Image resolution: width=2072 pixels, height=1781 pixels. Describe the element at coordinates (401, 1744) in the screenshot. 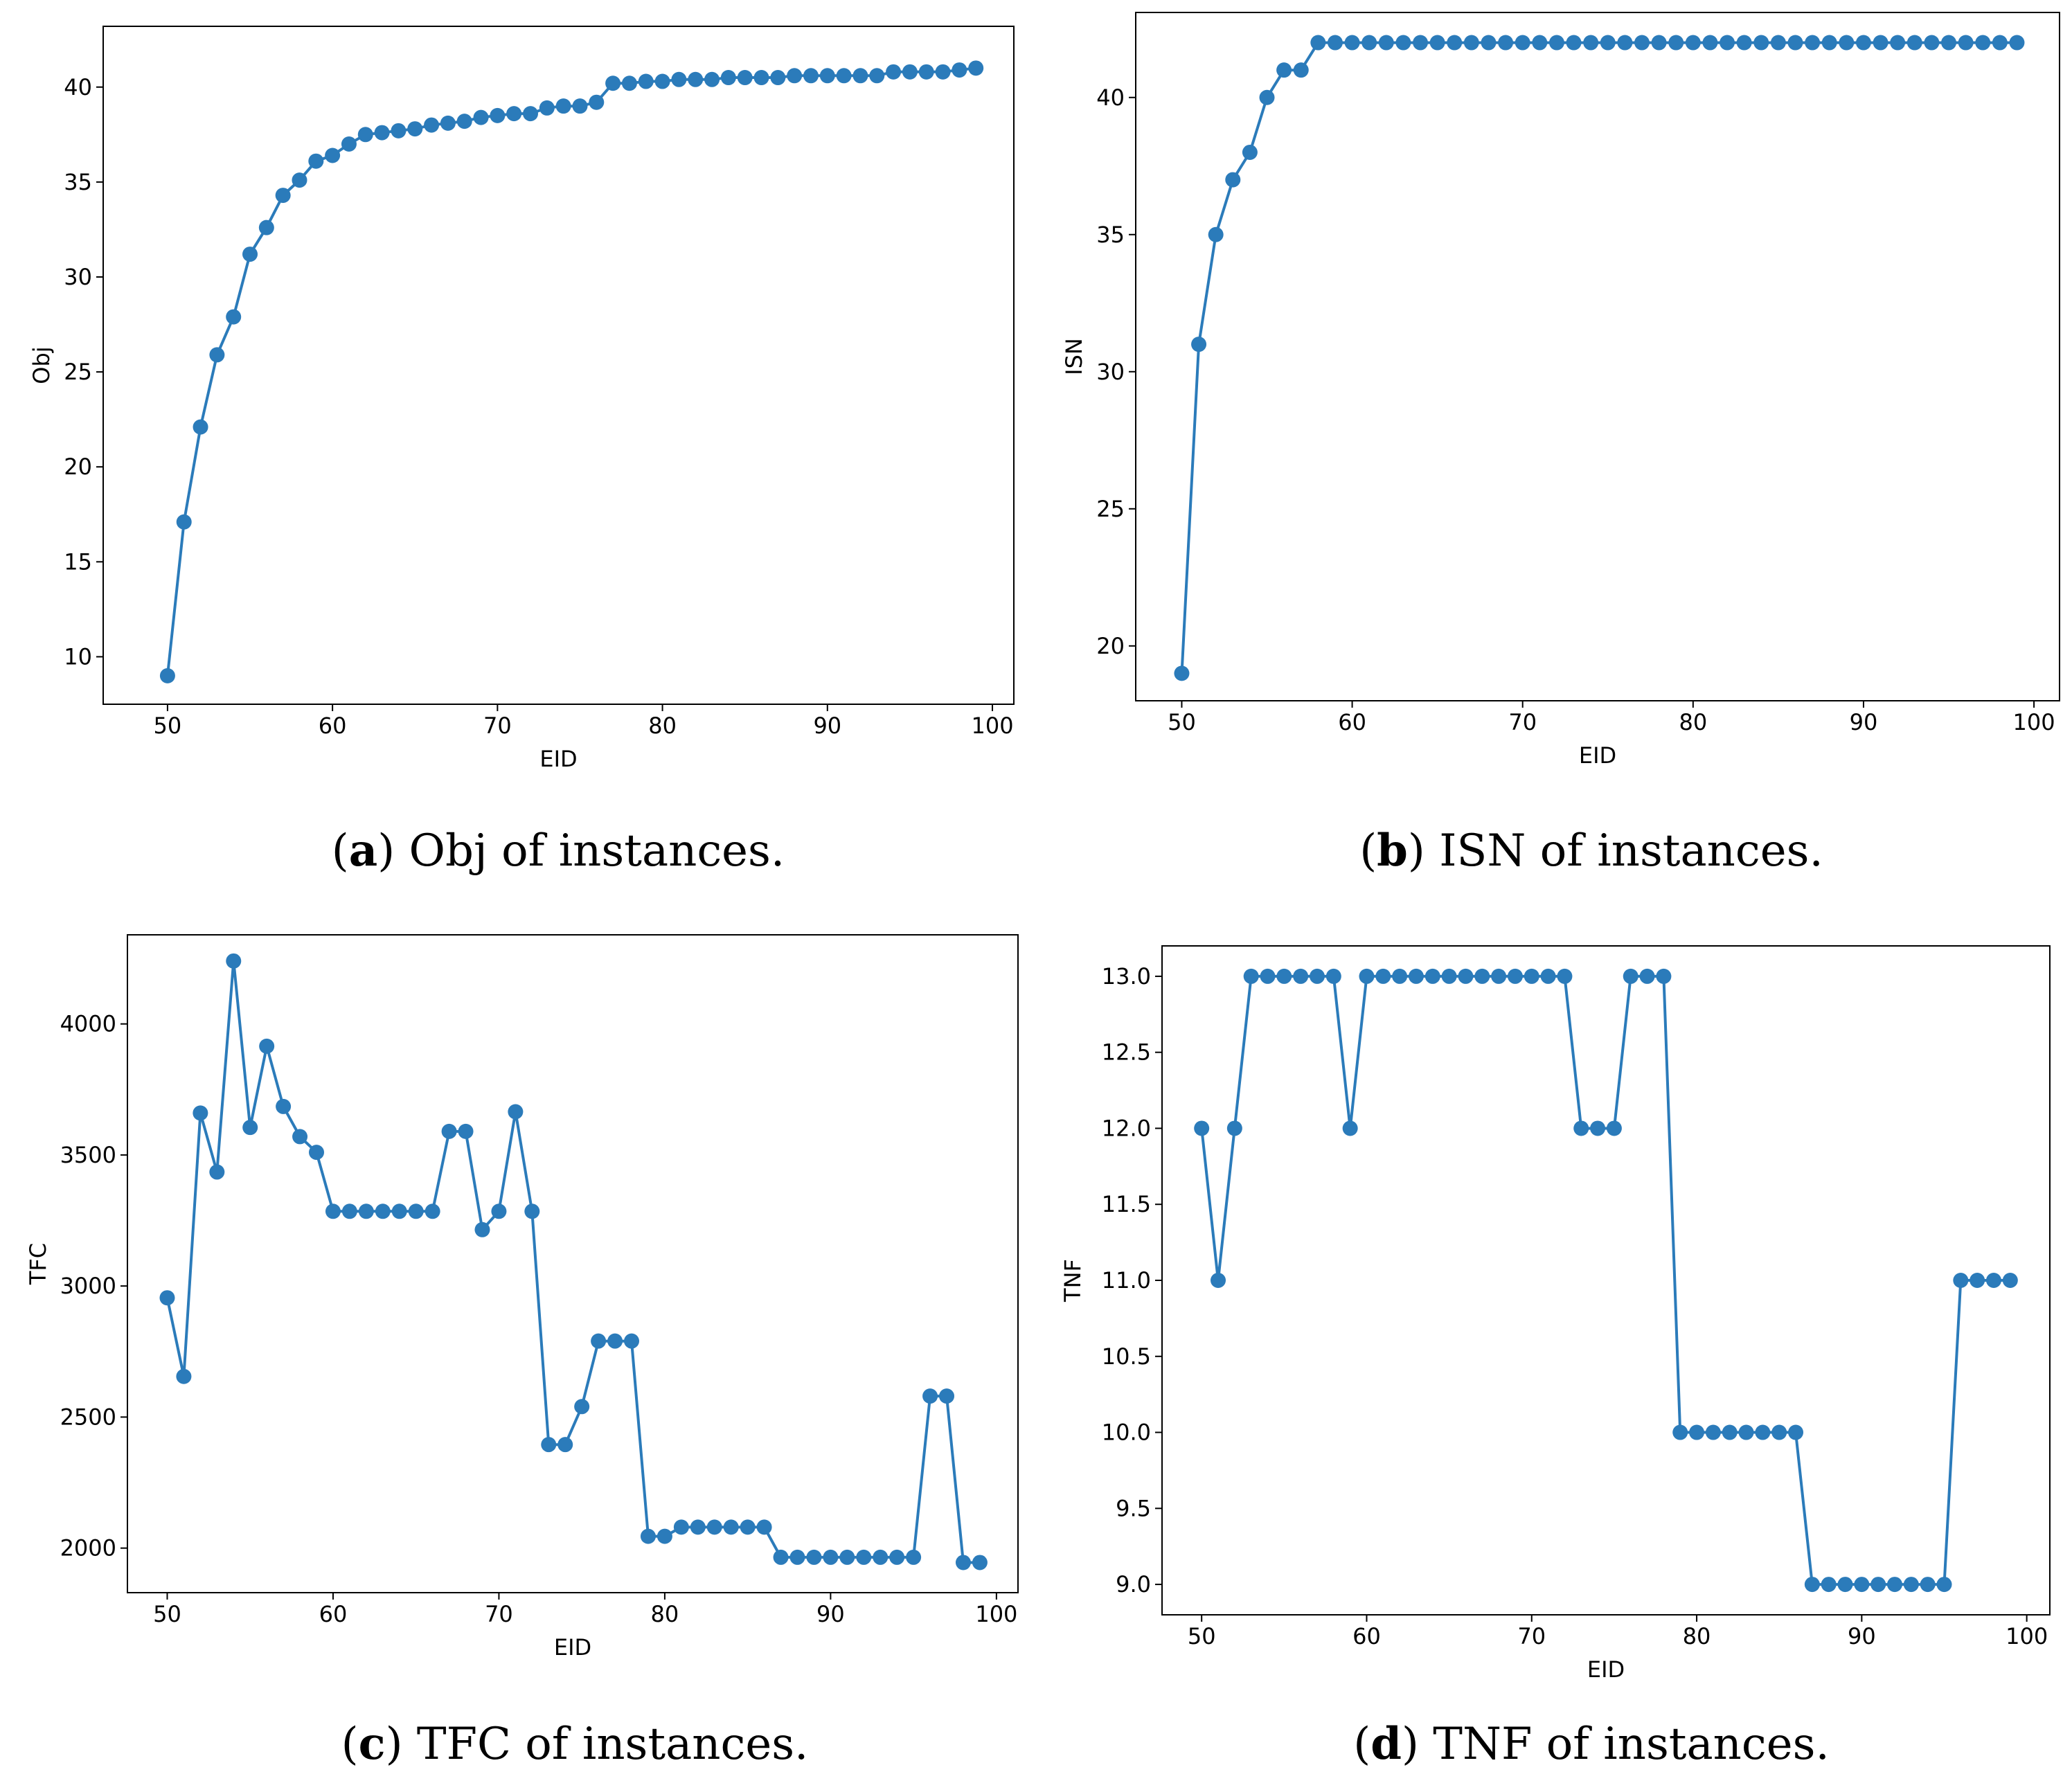

I see `caption-paren-close: )` at that location.